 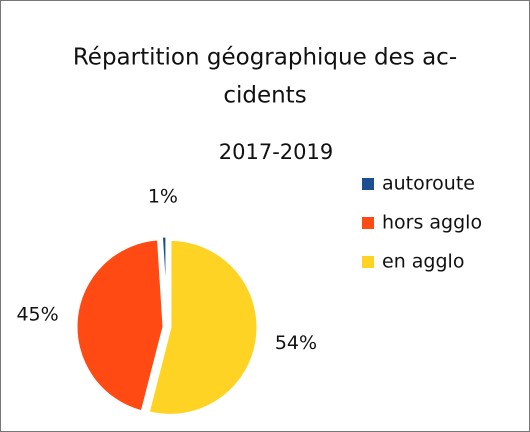 I want to click on chart-title: cidents, so click(x=264, y=96).